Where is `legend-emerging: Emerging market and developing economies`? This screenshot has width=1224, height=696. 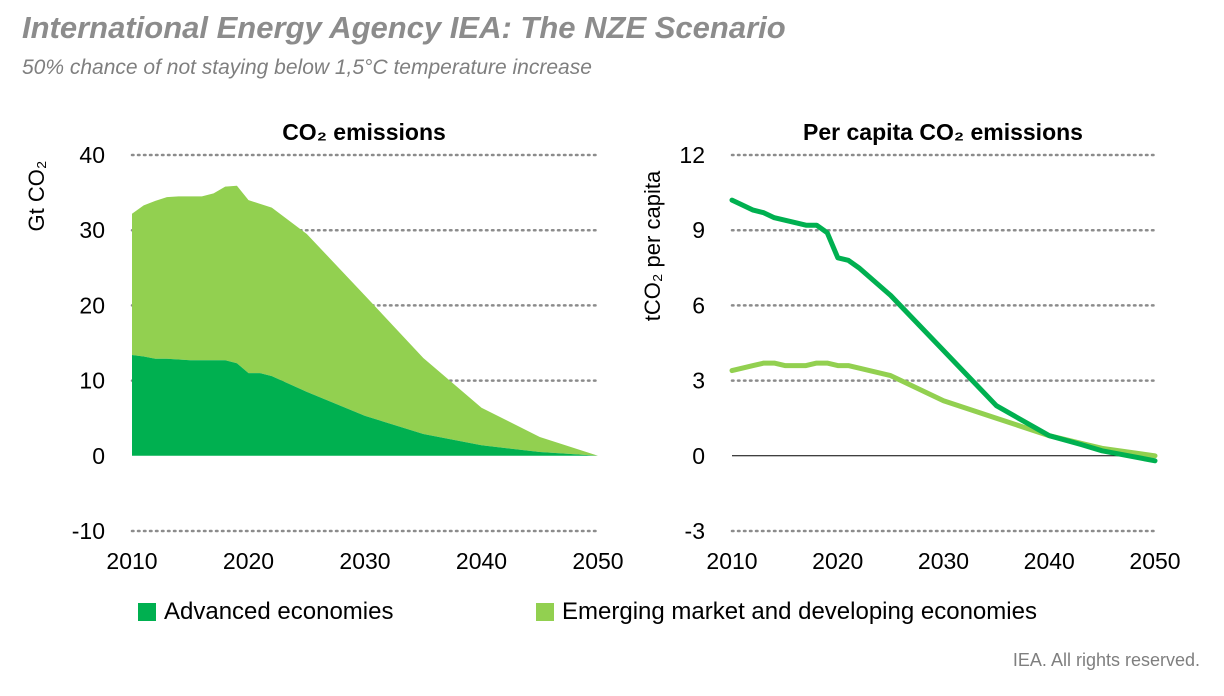
legend-emerging: Emerging market and developing economies is located at coordinates (786, 612).